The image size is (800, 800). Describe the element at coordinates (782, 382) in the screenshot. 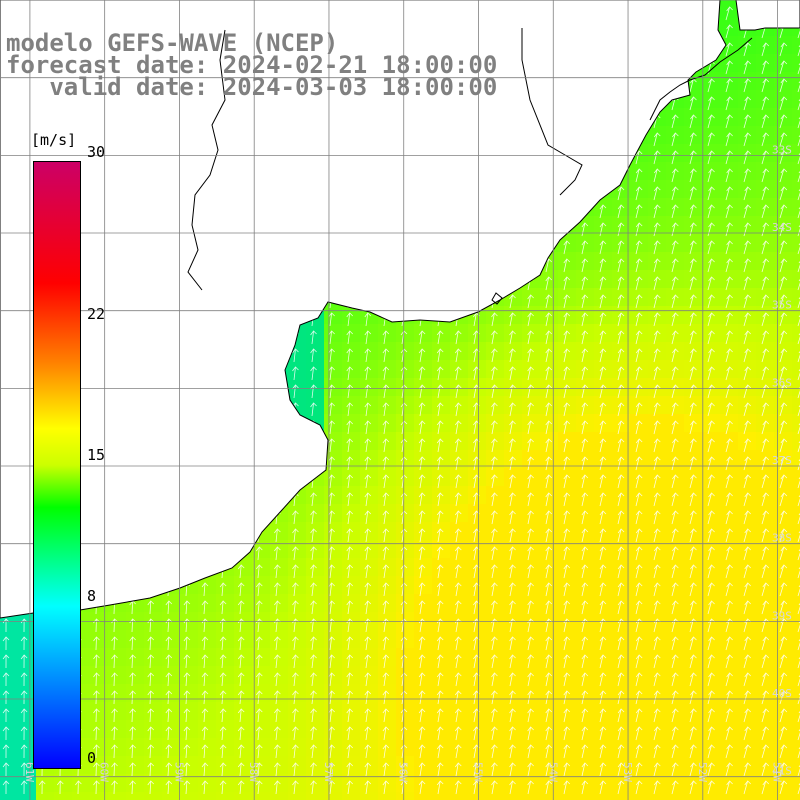

I see `latitude-label: 36S` at that location.